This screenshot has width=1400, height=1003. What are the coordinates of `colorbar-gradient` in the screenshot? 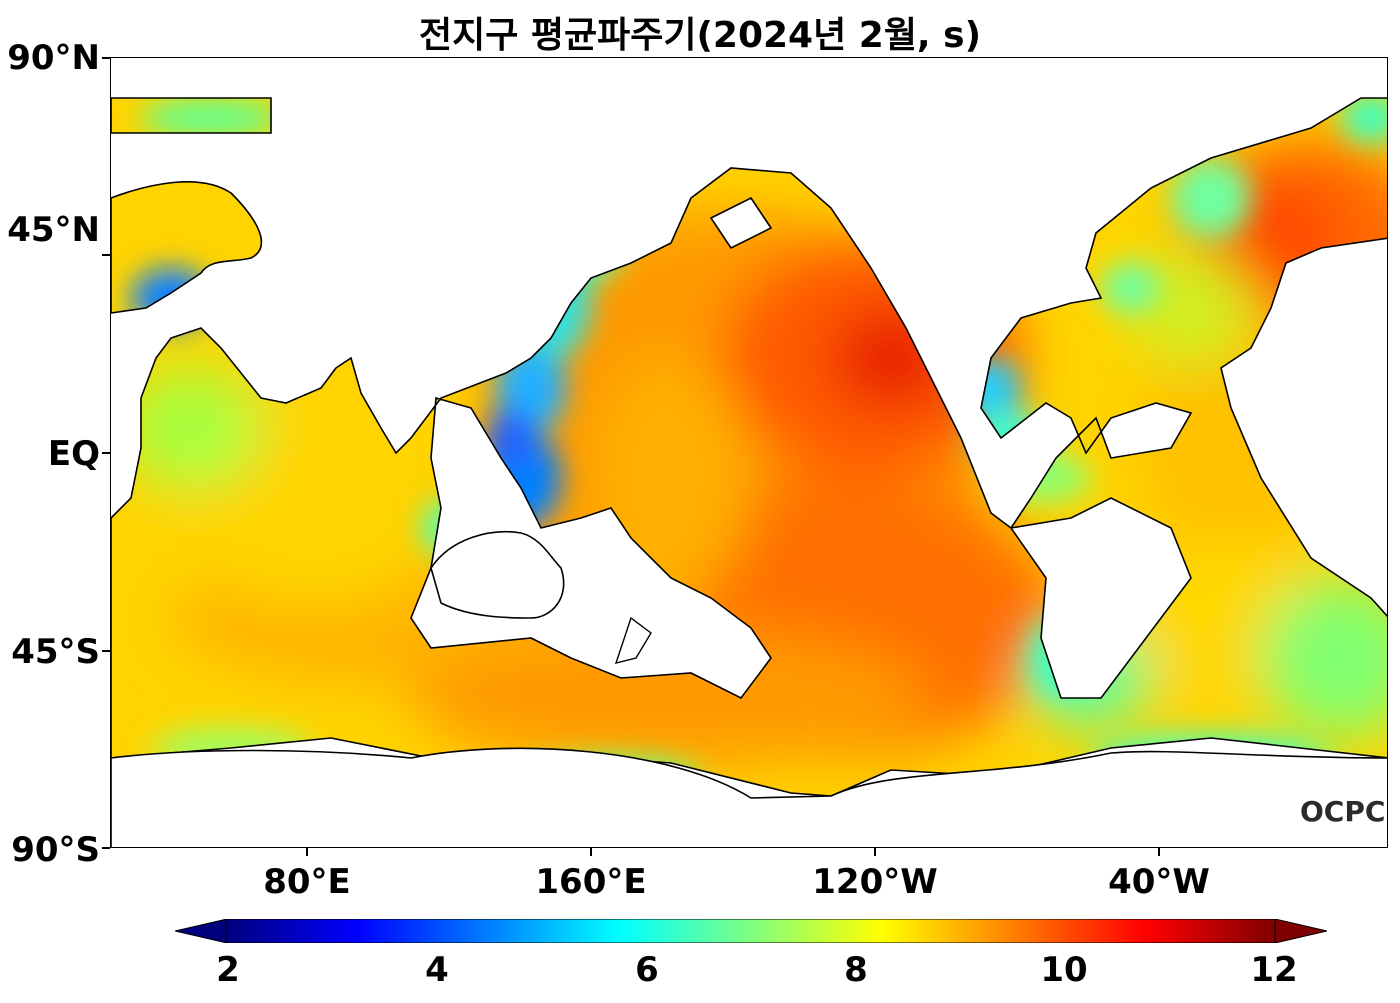 It's located at (751, 931).